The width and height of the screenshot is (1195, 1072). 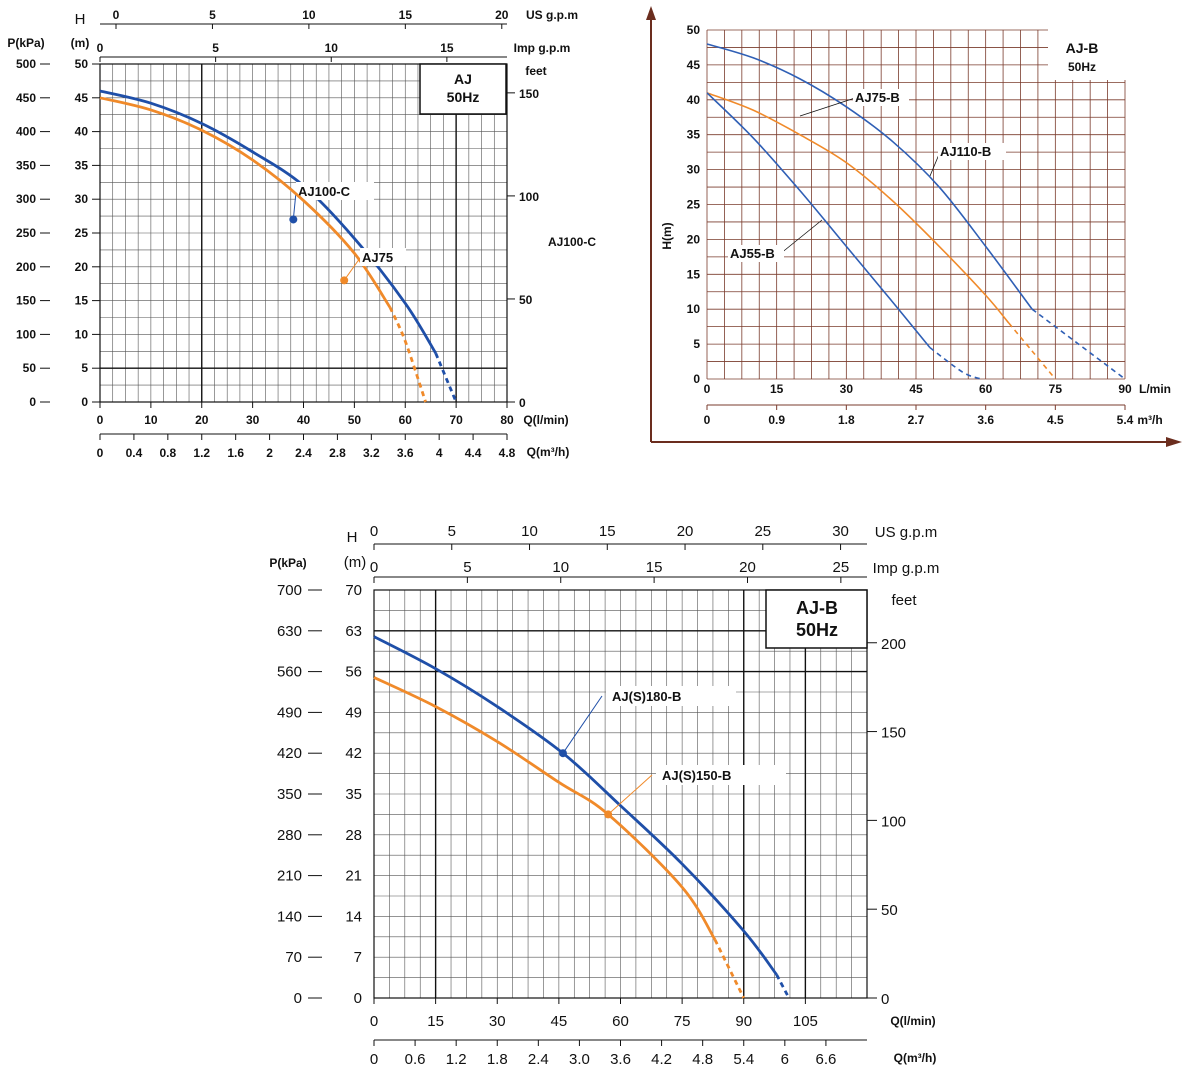 I want to click on x-tick-m3h: 2.8, so click(x=337, y=453).